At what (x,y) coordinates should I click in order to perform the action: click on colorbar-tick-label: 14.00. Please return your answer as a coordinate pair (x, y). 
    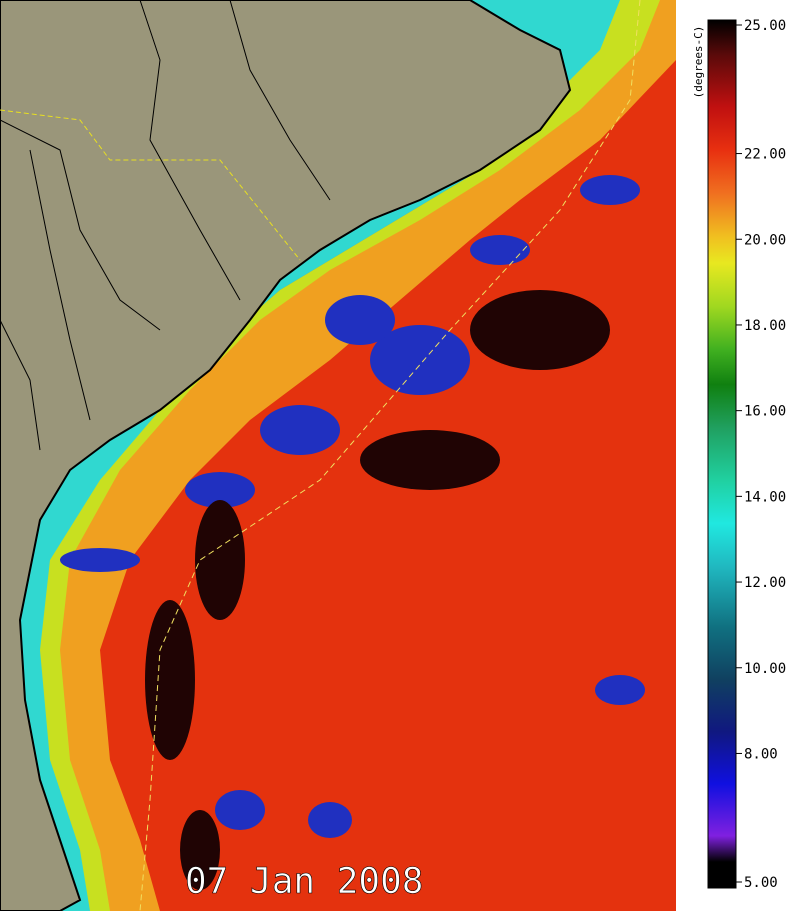
    Looking at the image, I should click on (765, 497).